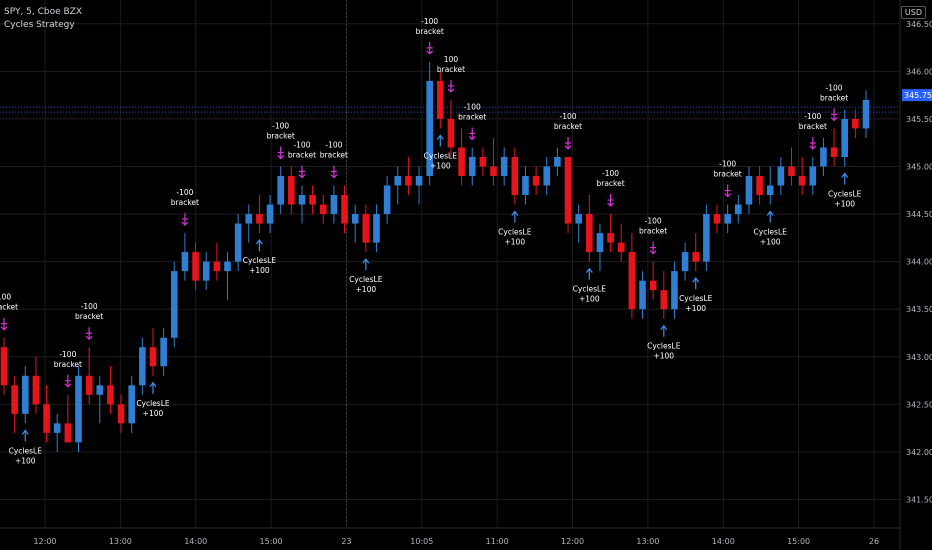  Describe the element at coordinates (874, 541) in the screenshot. I see `x-tick-label: 26` at that location.